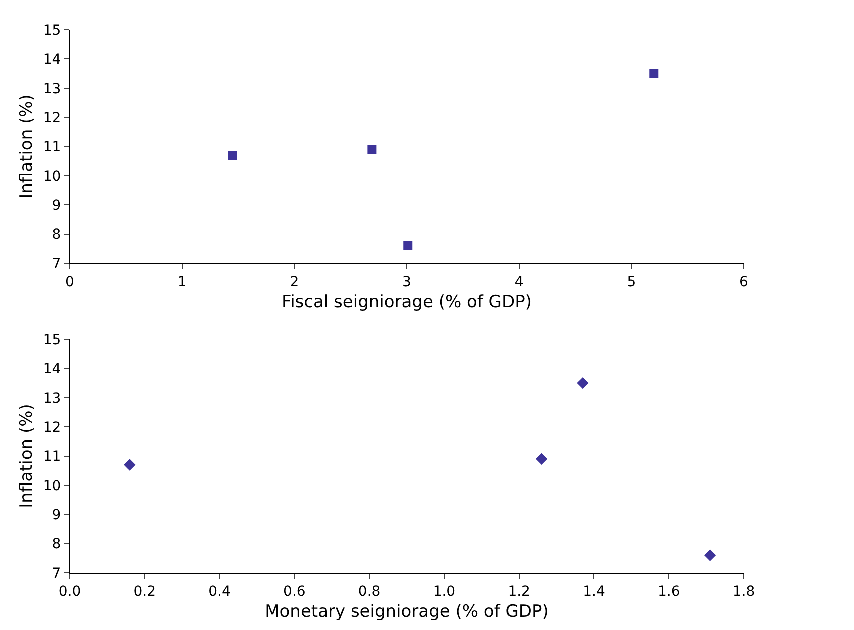 The width and height of the screenshot is (854, 630). Describe the element at coordinates (631, 282) in the screenshot. I see `x-tick-label: 5` at that location.